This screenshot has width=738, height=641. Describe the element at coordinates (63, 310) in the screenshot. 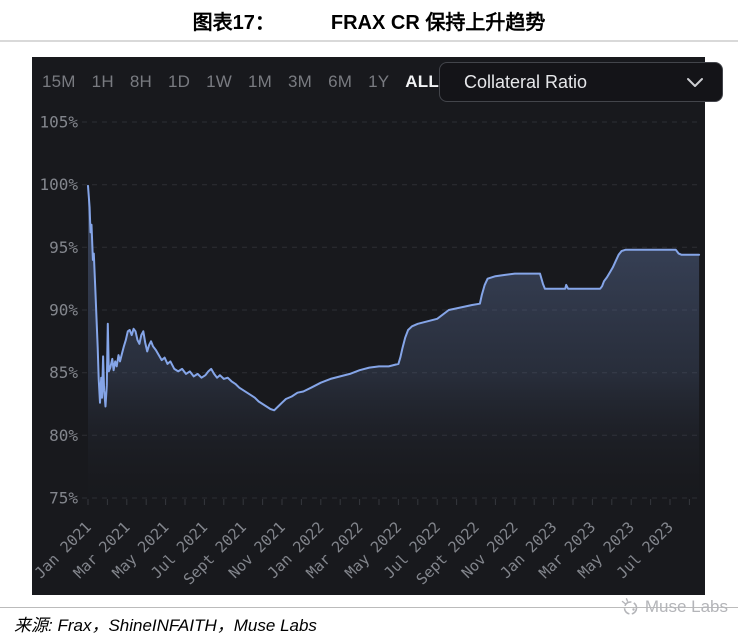

I see `y-axis-label: 90%` at that location.